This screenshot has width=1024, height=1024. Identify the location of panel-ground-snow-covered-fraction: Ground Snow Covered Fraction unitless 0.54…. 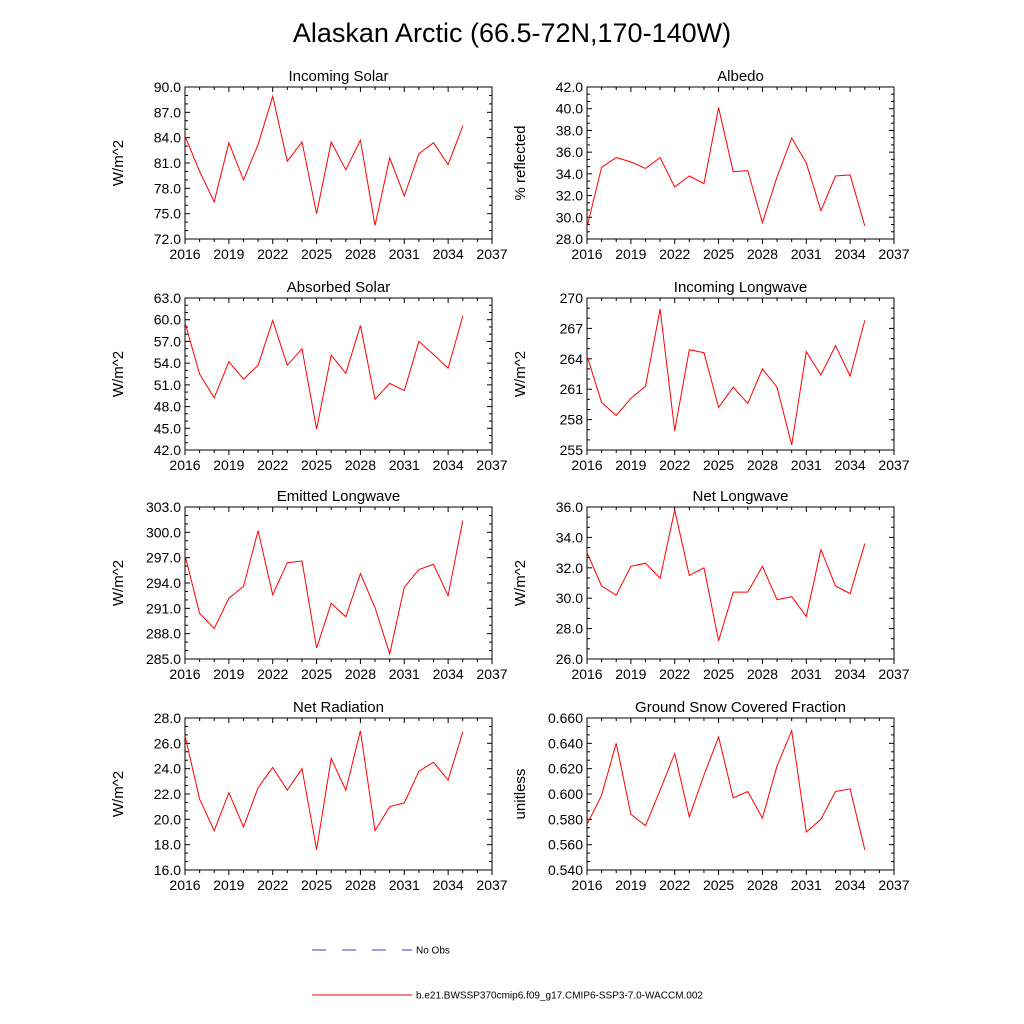
(711, 796).